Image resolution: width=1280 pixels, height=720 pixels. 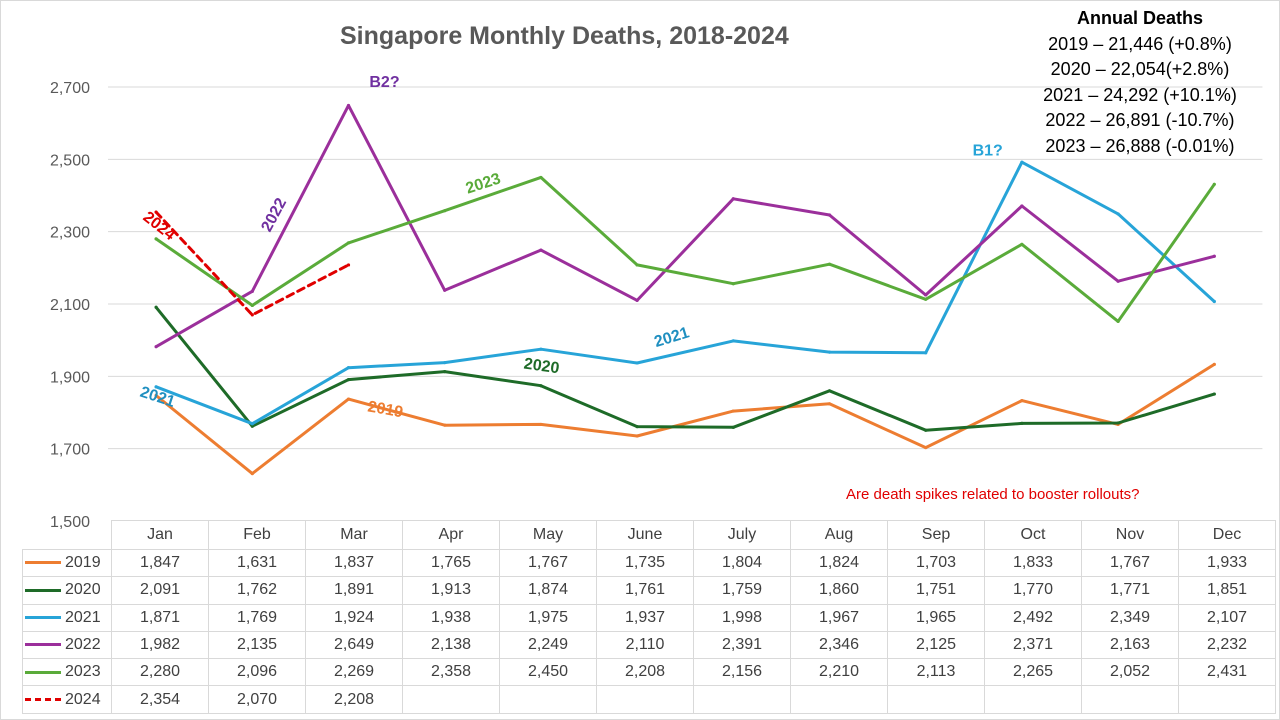 What do you see at coordinates (257, 645) in the screenshot?
I see `table-cell: 2,135` at bounding box center [257, 645].